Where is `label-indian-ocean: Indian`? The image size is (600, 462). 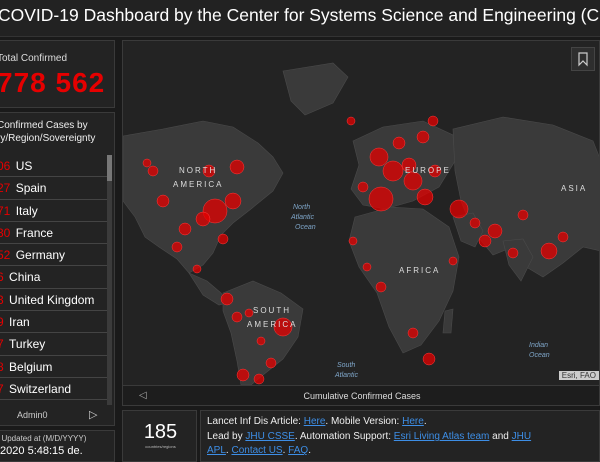 label-indian-ocean: Indian is located at coordinates (538, 345).